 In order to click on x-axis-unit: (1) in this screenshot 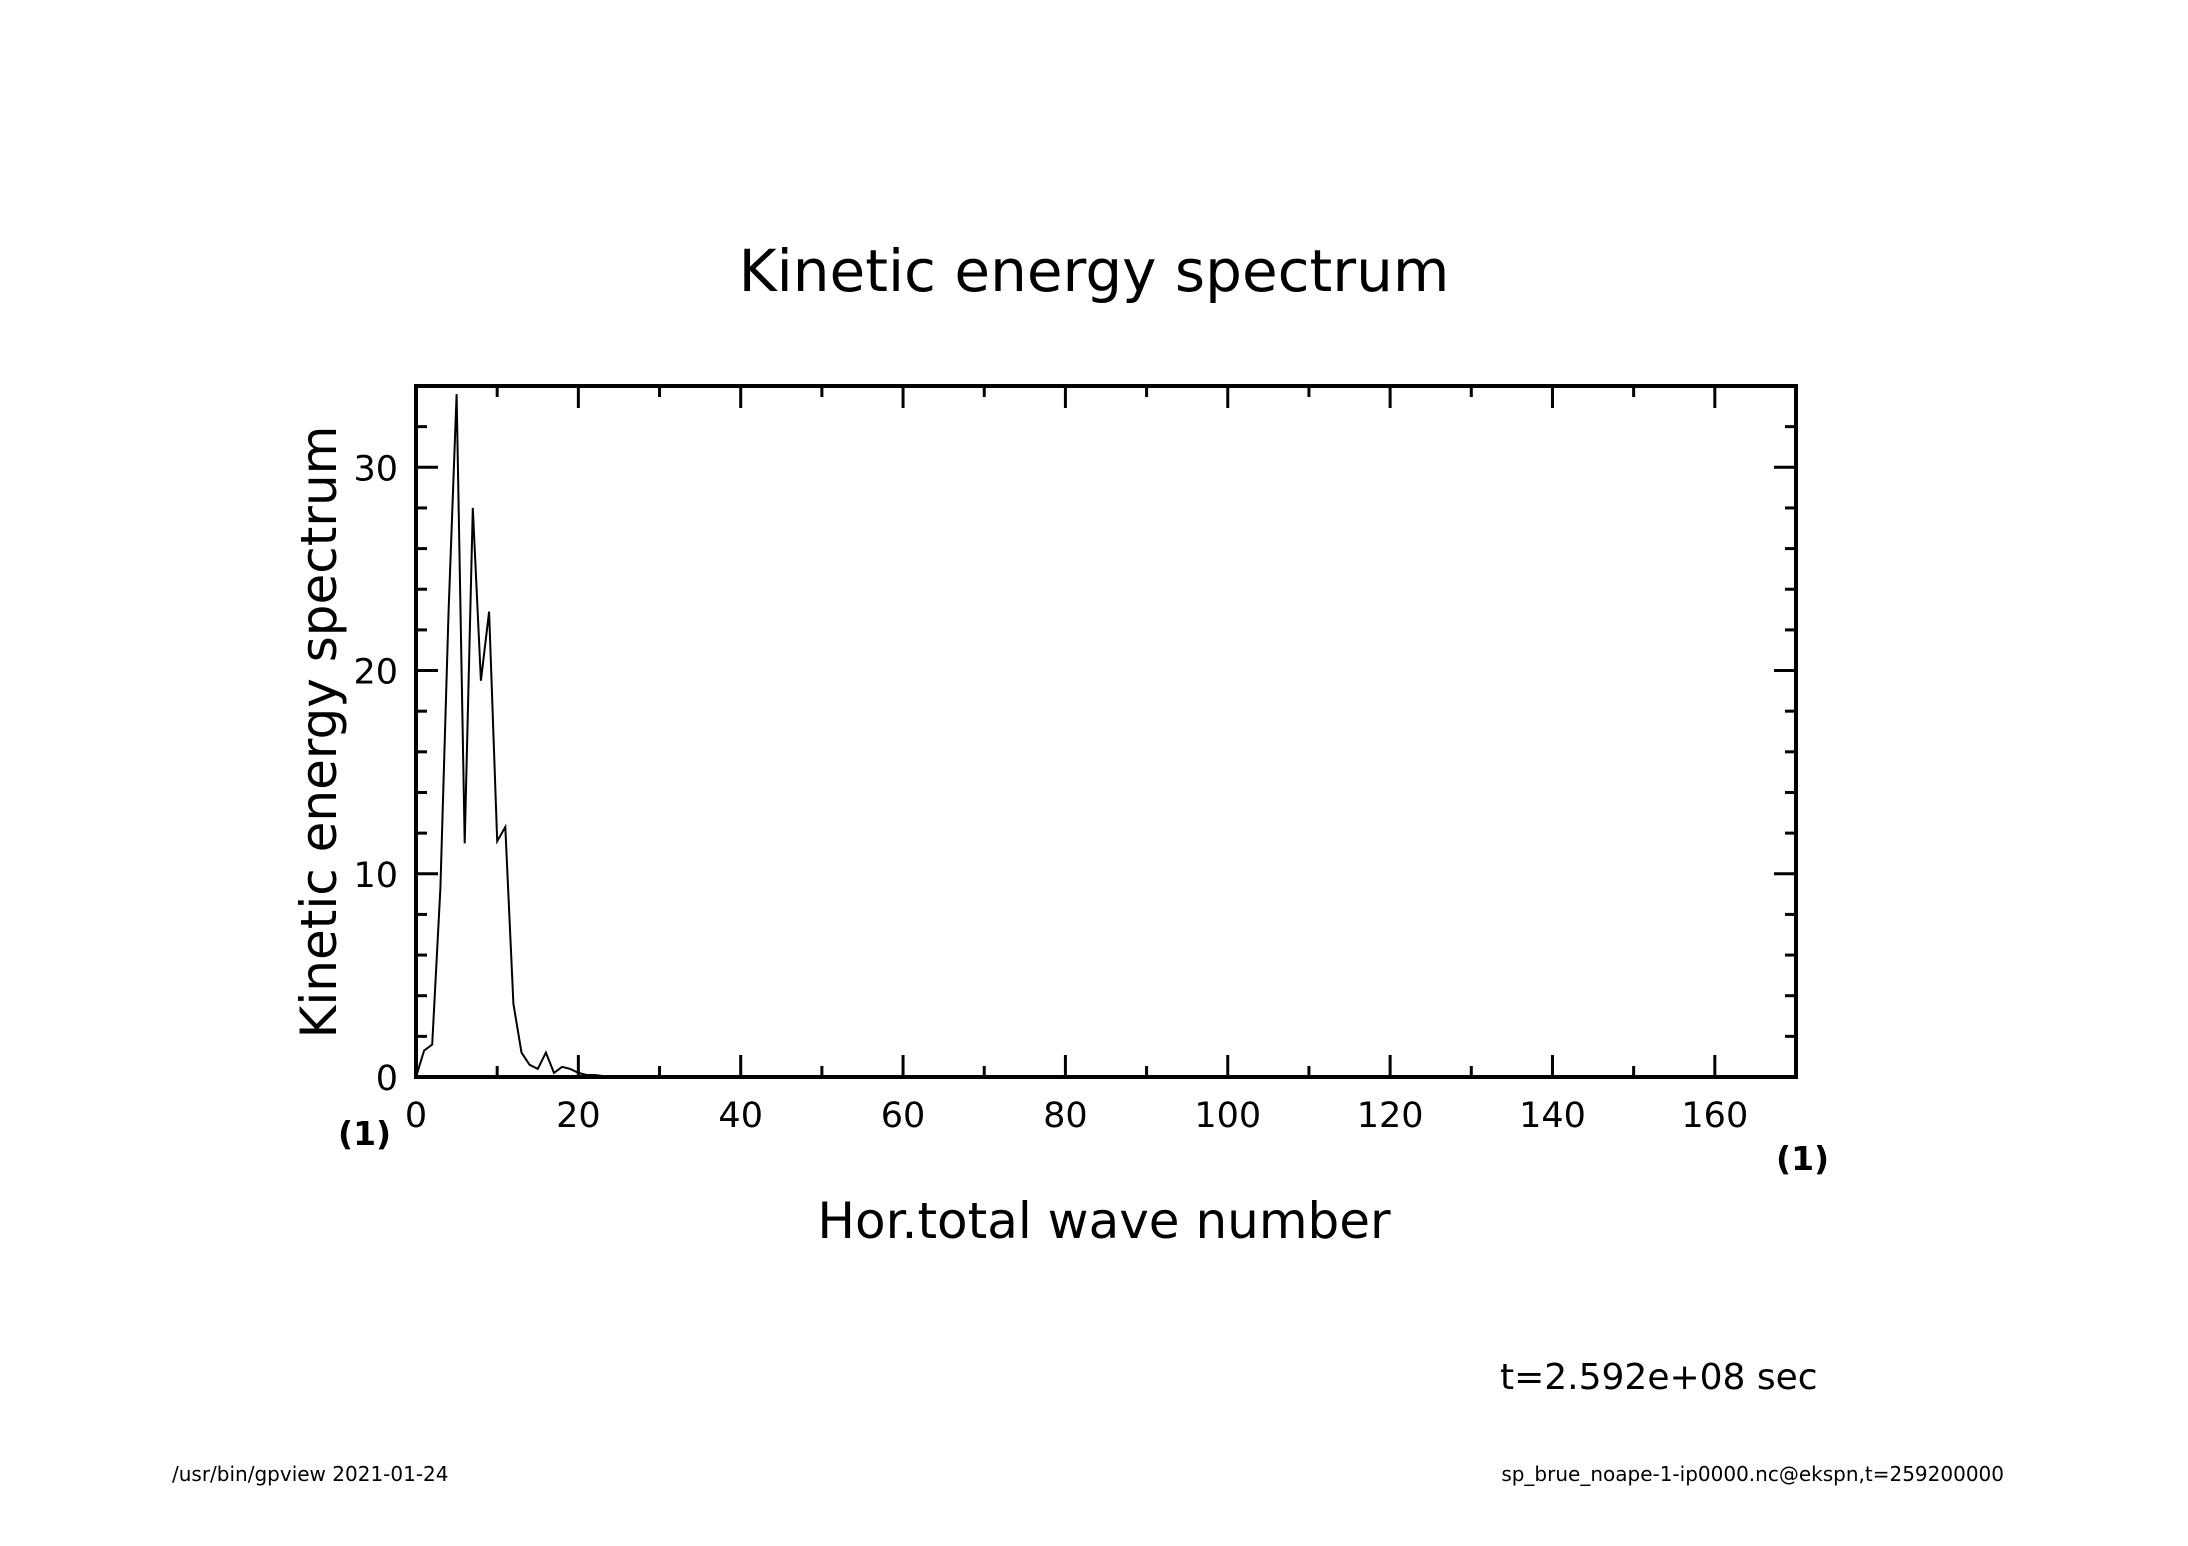, I will do `click(365, 1133)`.